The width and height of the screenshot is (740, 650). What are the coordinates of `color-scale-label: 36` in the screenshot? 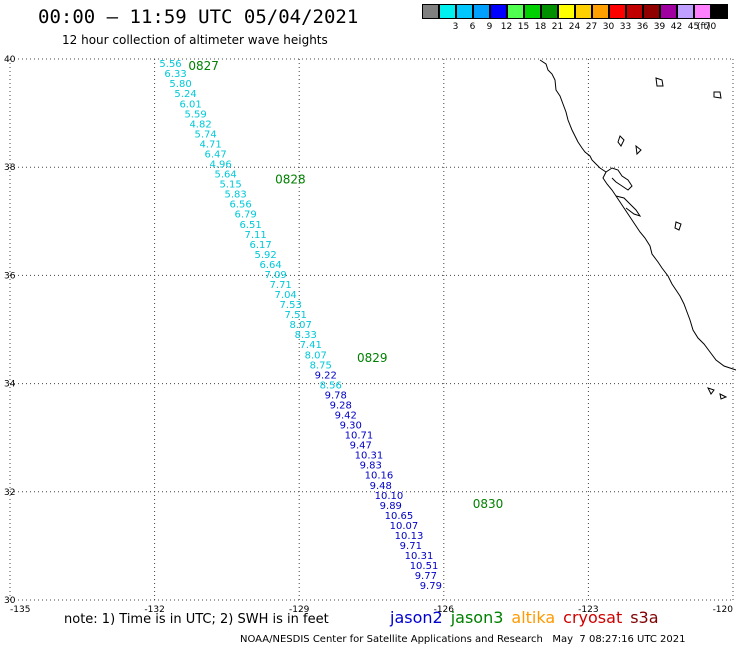 It's located at (642, 27).